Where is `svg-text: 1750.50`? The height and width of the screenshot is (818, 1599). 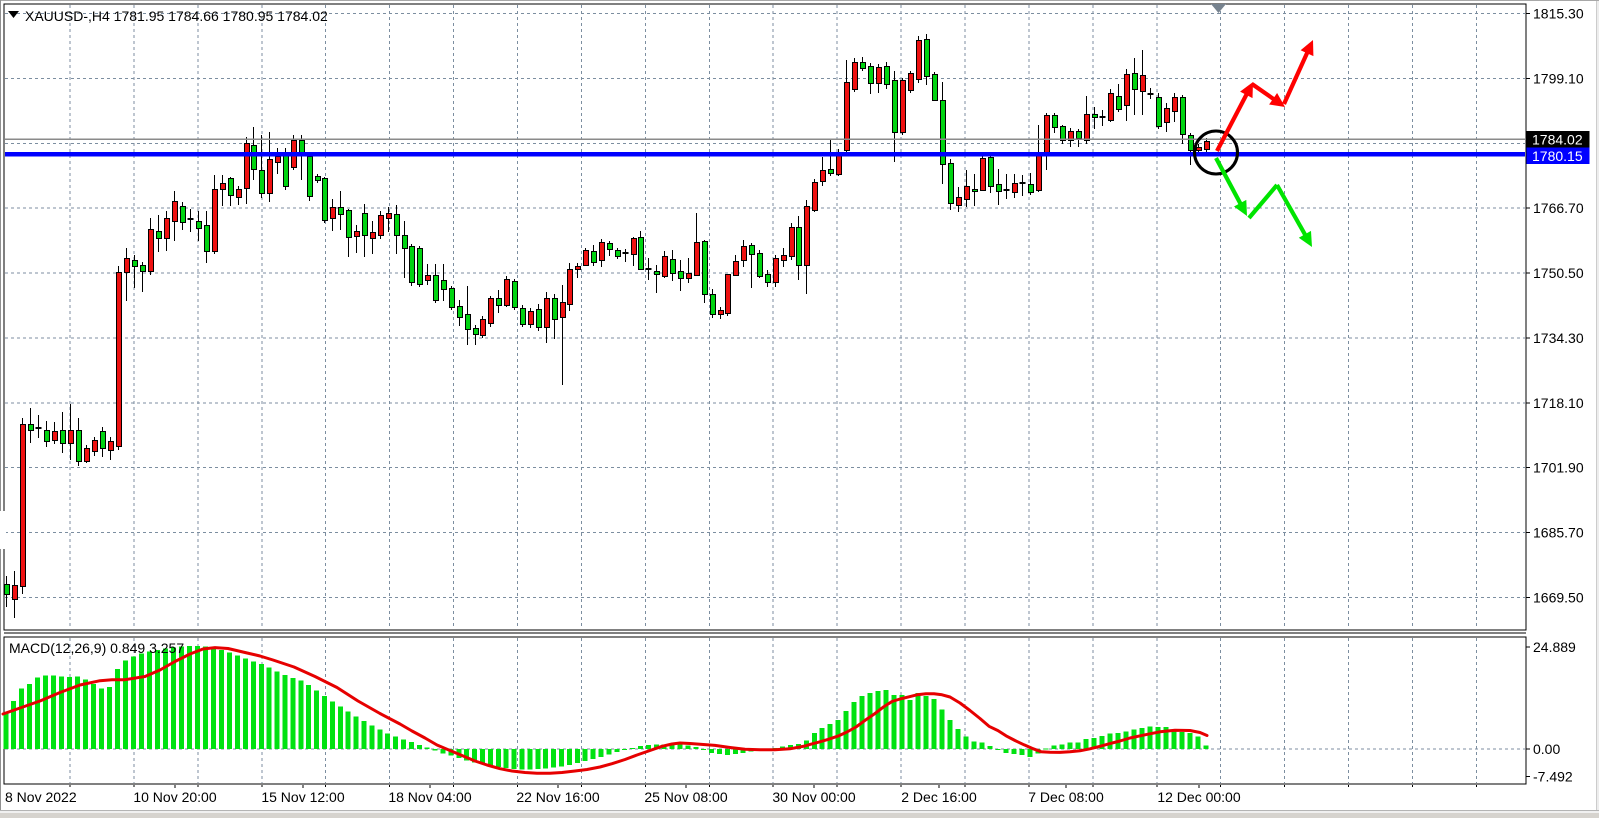 svg-text: 1750.50 is located at coordinates (1558, 273).